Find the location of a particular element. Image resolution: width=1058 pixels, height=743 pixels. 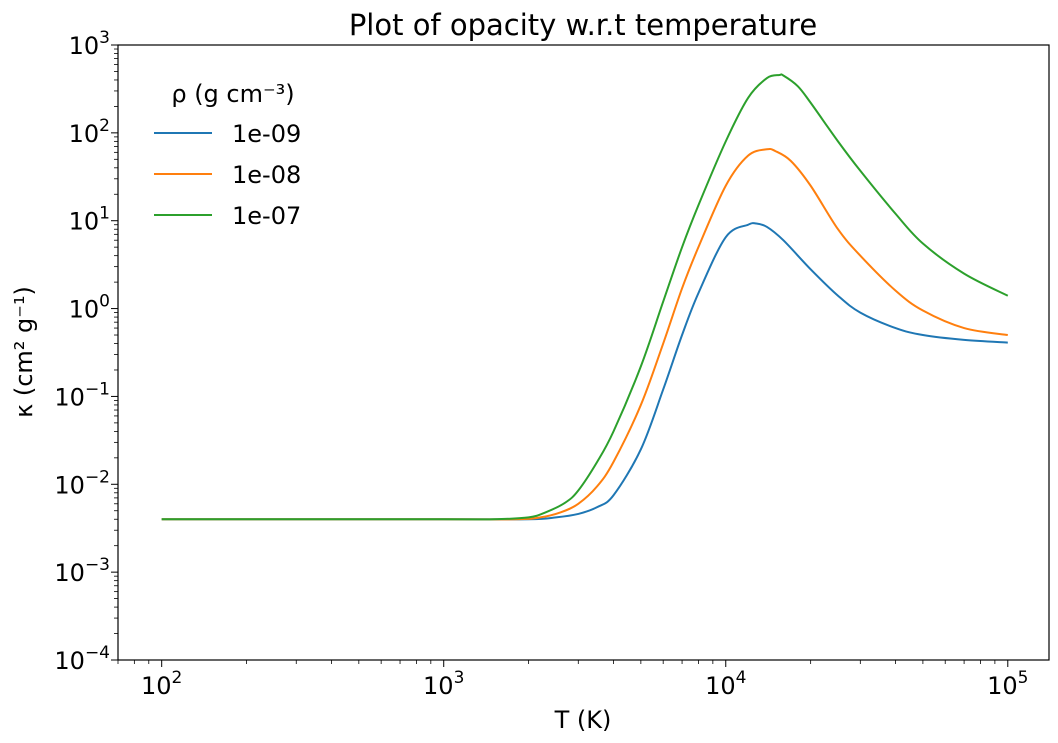

y-tick-label: 10² is located at coordinates (89, 132).